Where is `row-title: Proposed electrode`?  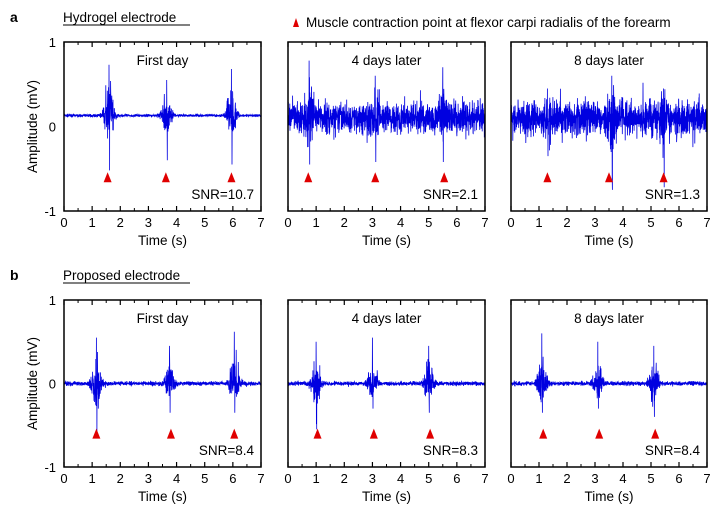 row-title: Proposed electrode is located at coordinates (121, 275).